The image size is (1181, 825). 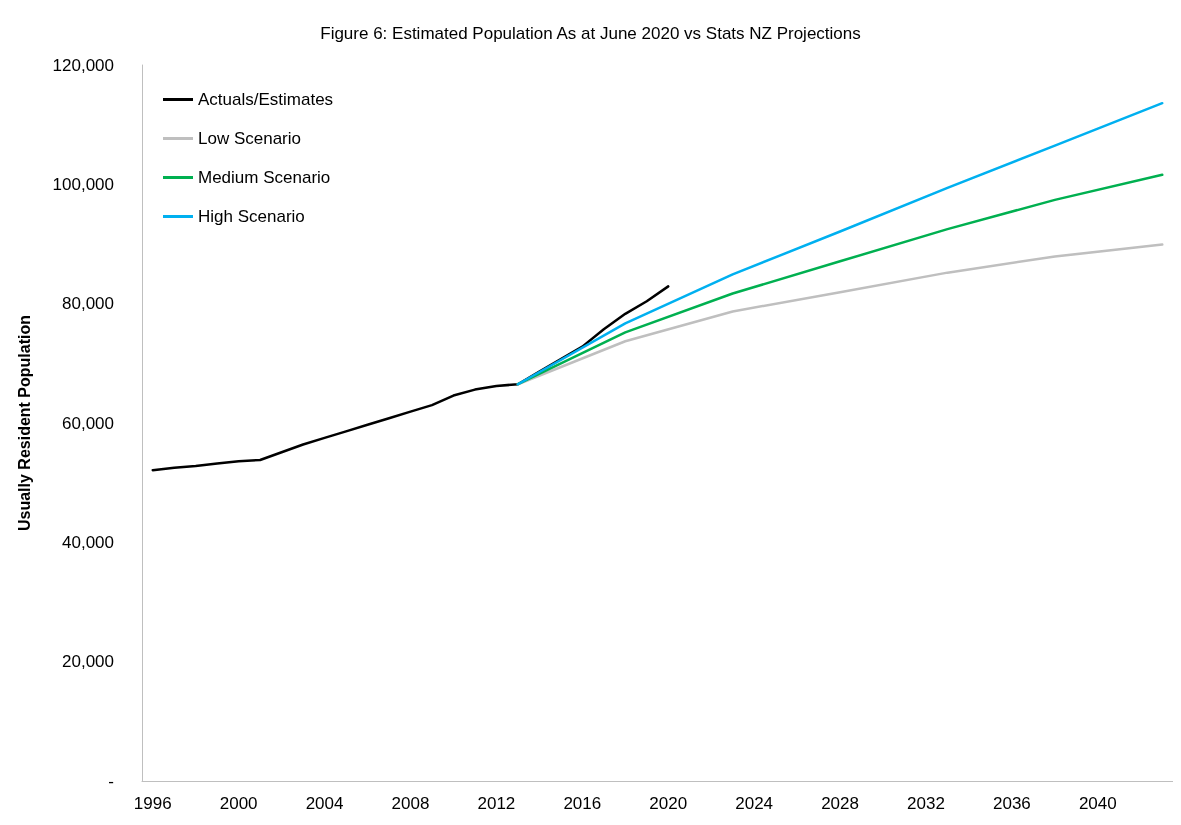 I want to click on x-tick-label: 2028, so click(x=840, y=803).